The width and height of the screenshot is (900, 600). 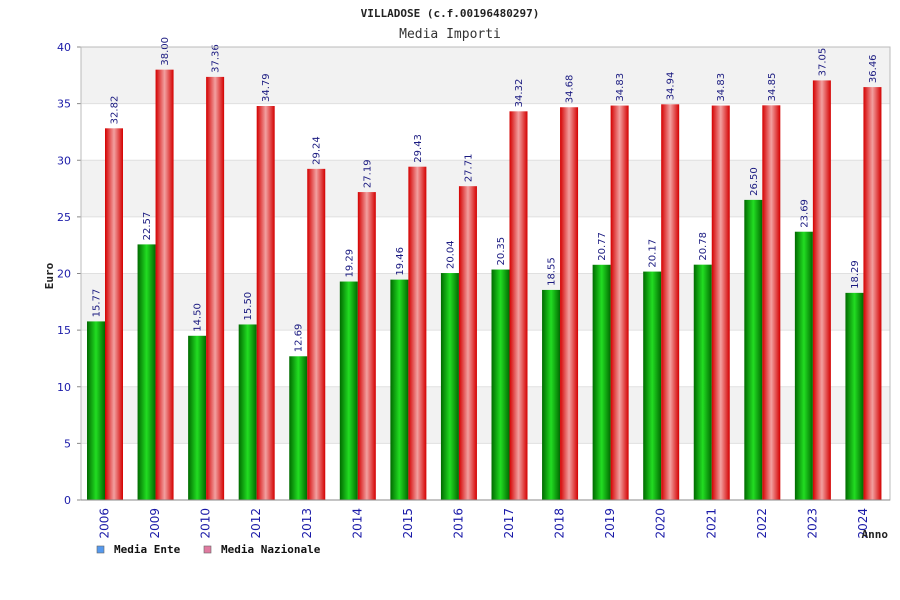 I want to click on value-label-media-ente-2020: 20.17, so click(x=653, y=253).